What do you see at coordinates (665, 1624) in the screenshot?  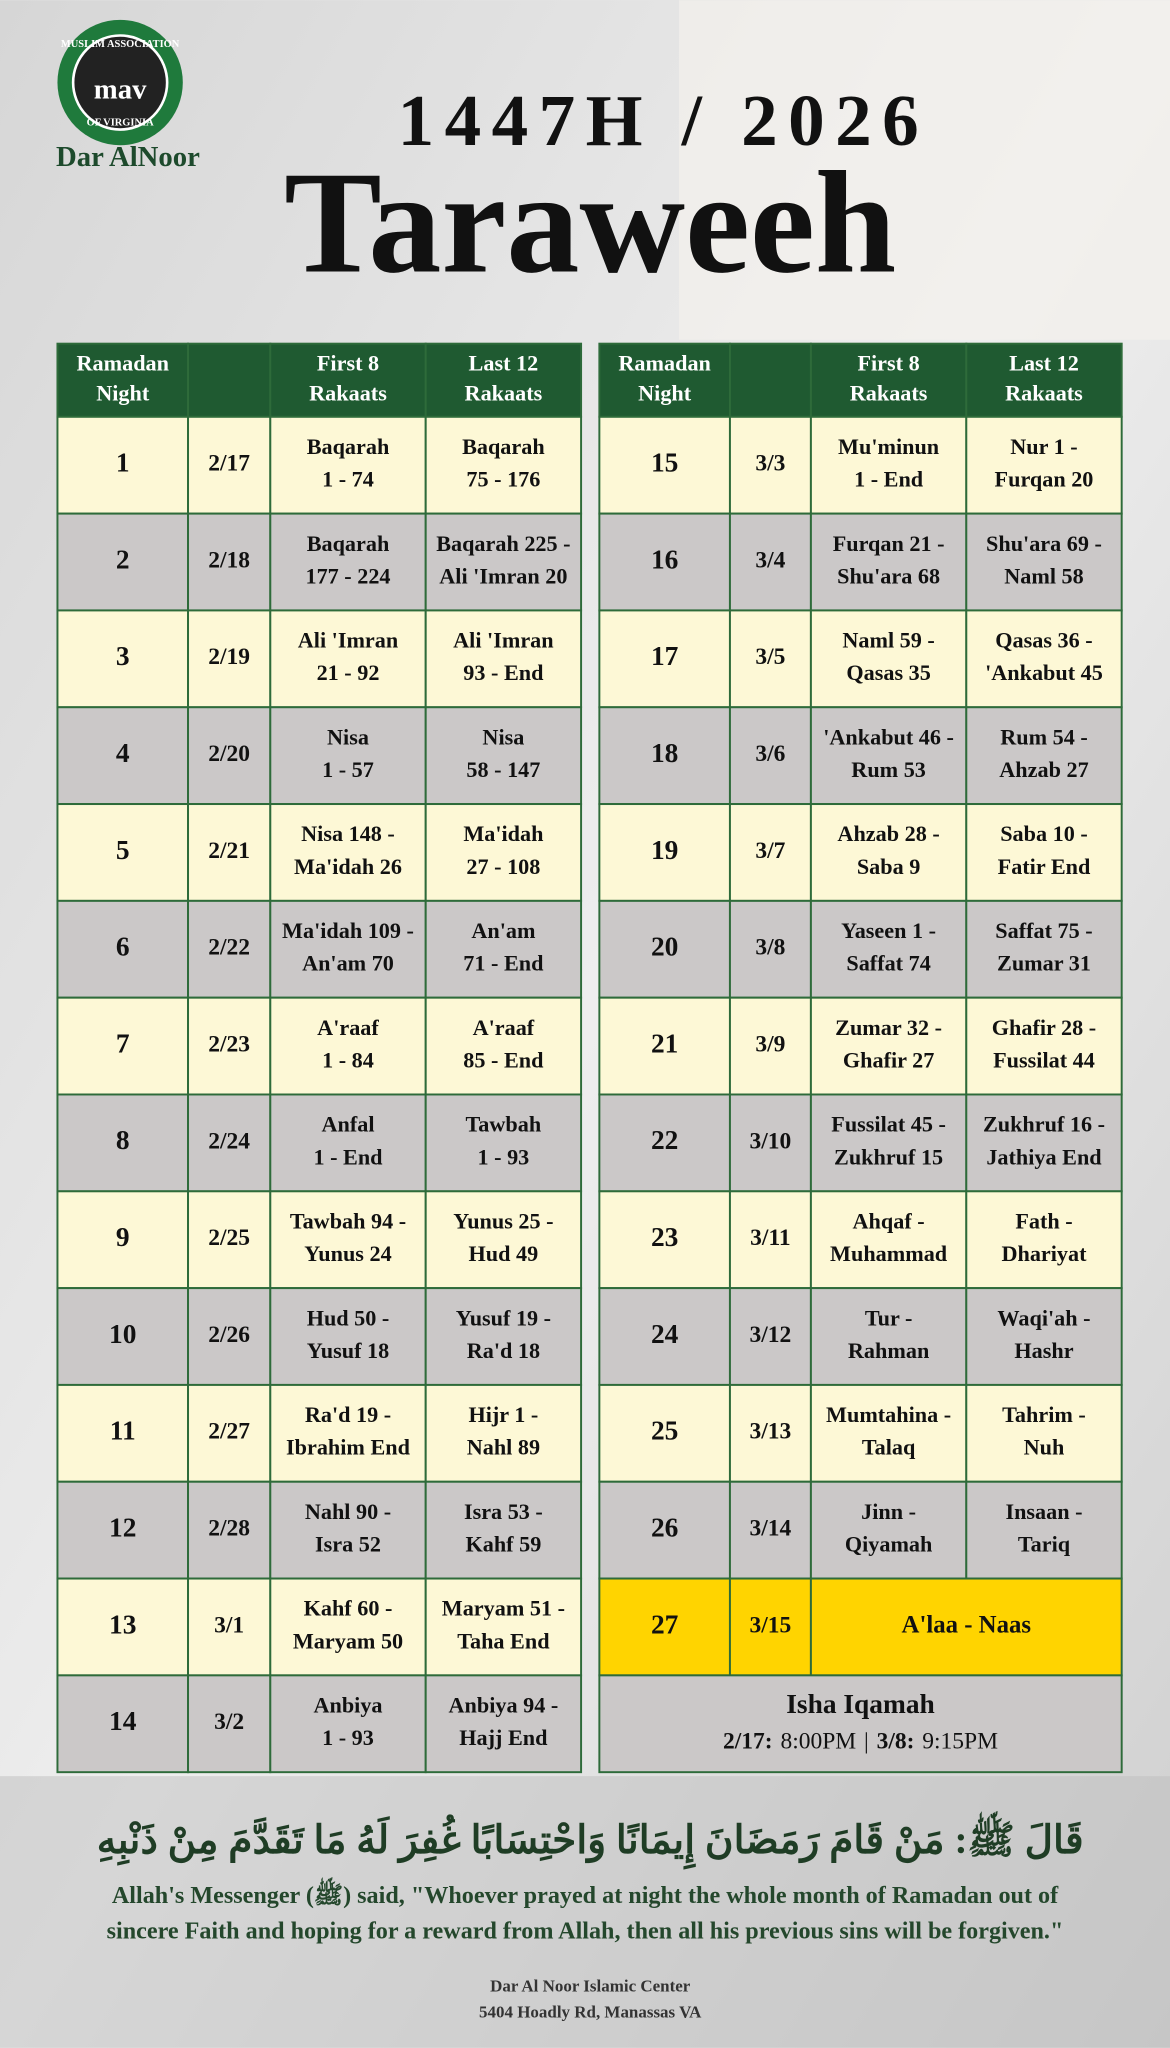 I see `night-number: 27` at bounding box center [665, 1624].